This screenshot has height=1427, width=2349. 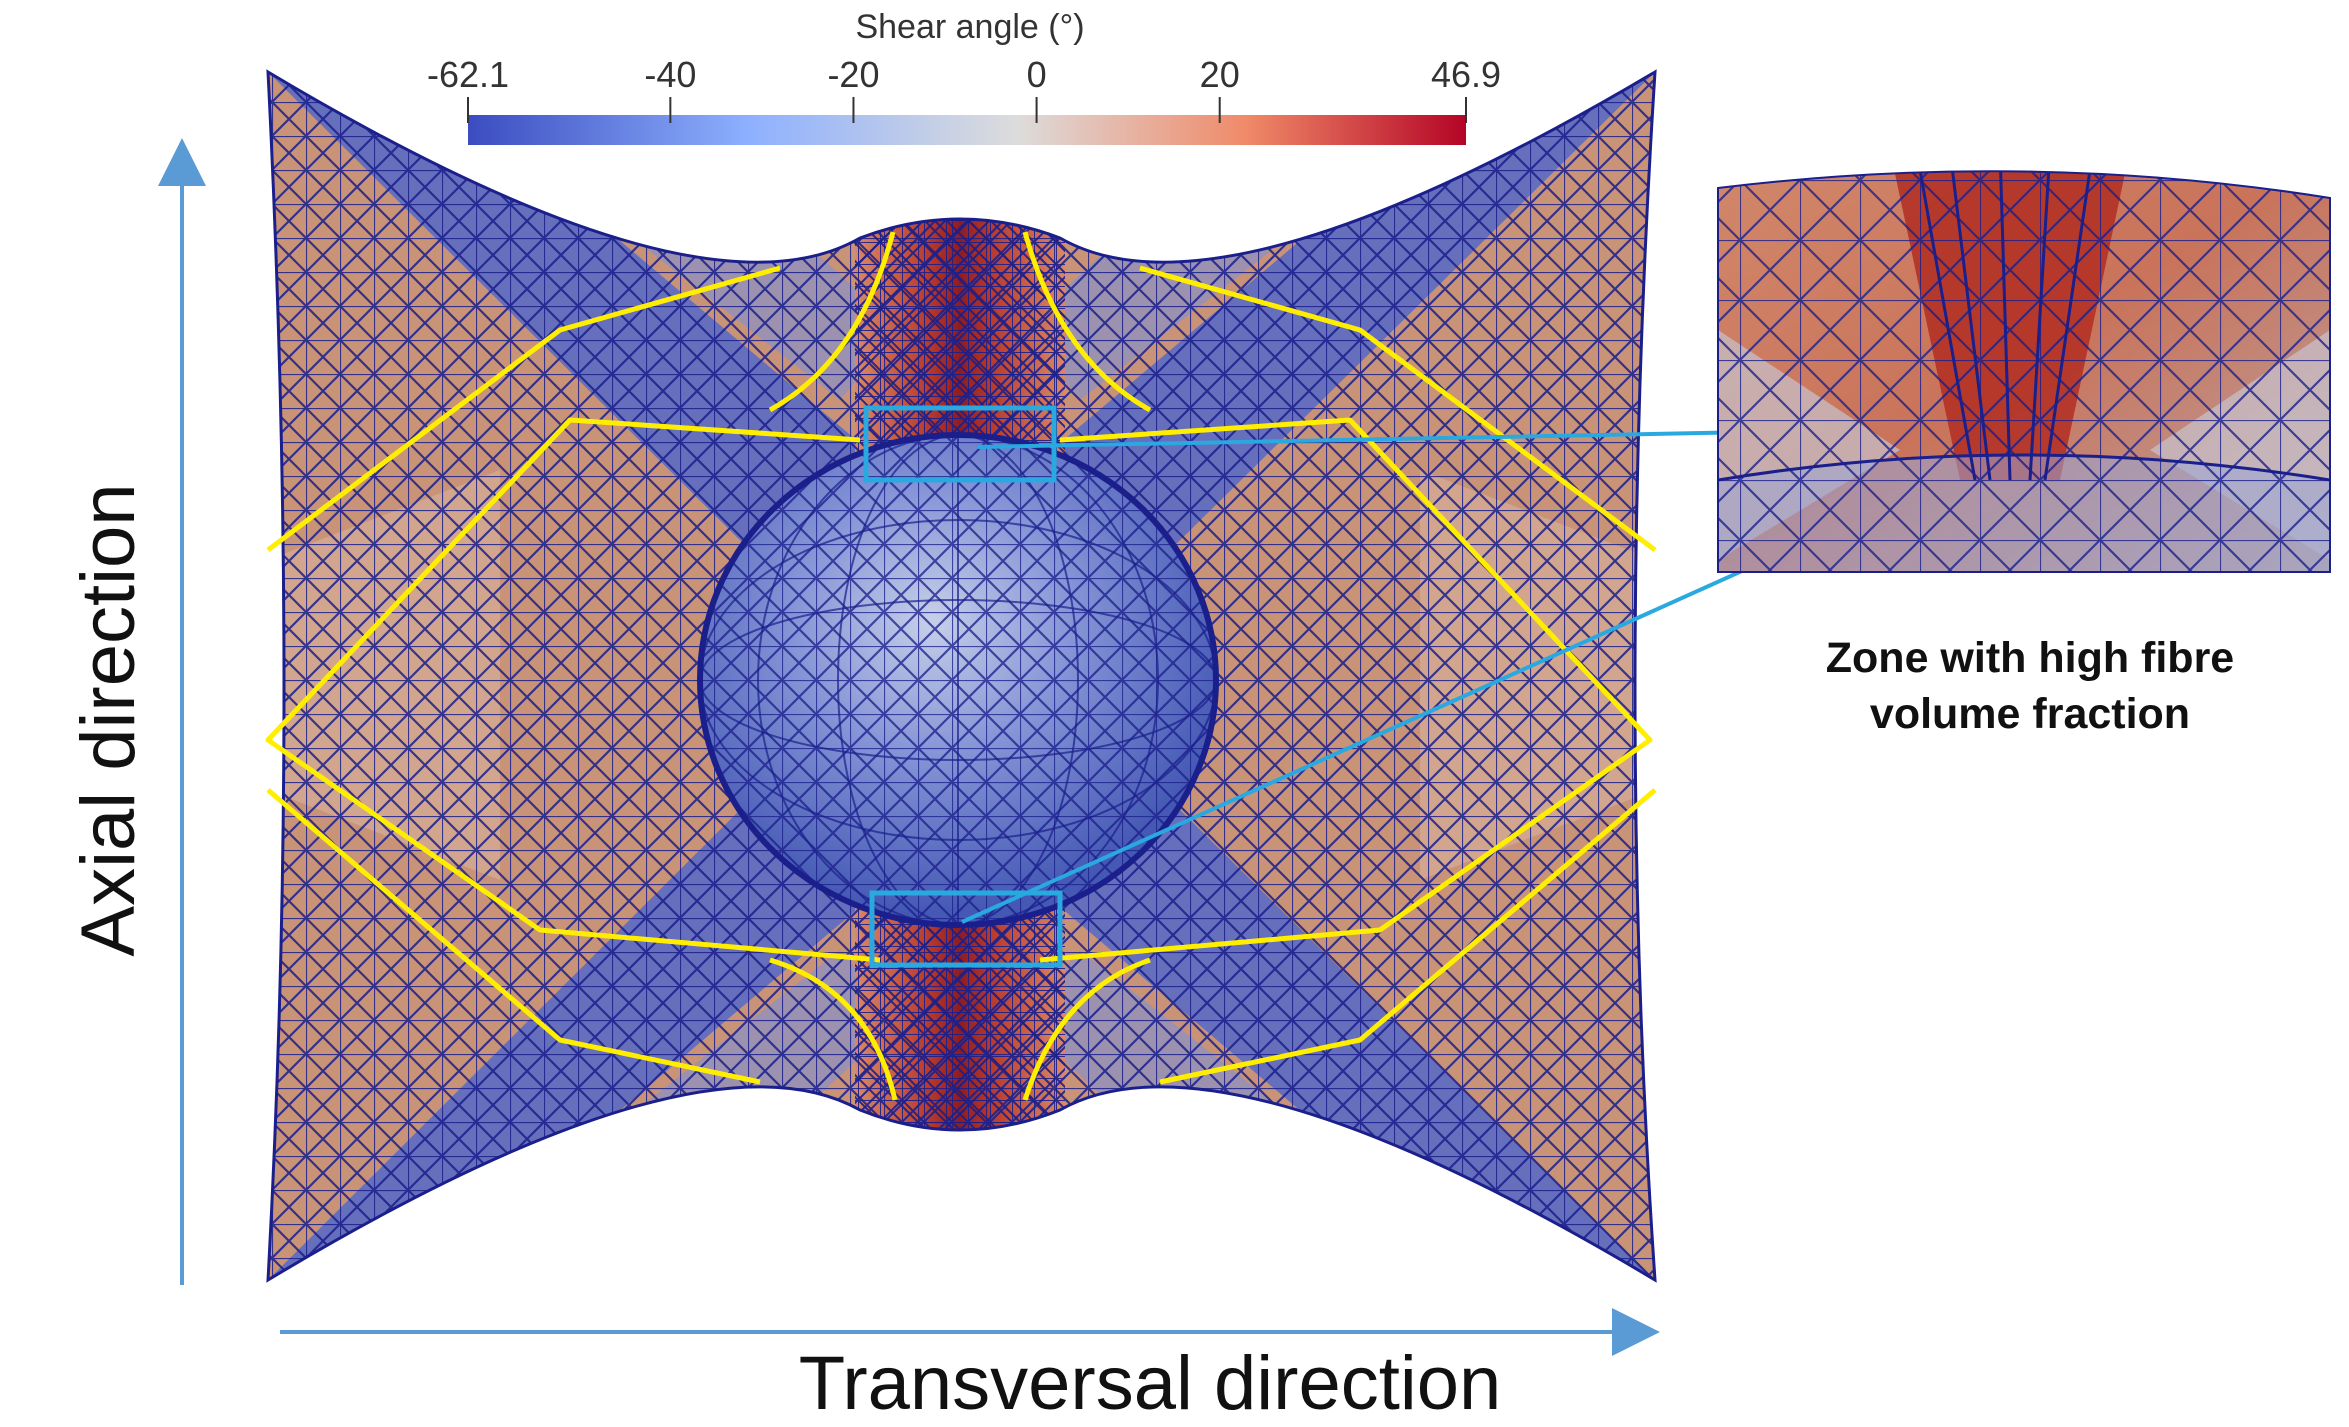 I want to click on colorbar-tick-label: -62.1, so click(x=468, y=74).